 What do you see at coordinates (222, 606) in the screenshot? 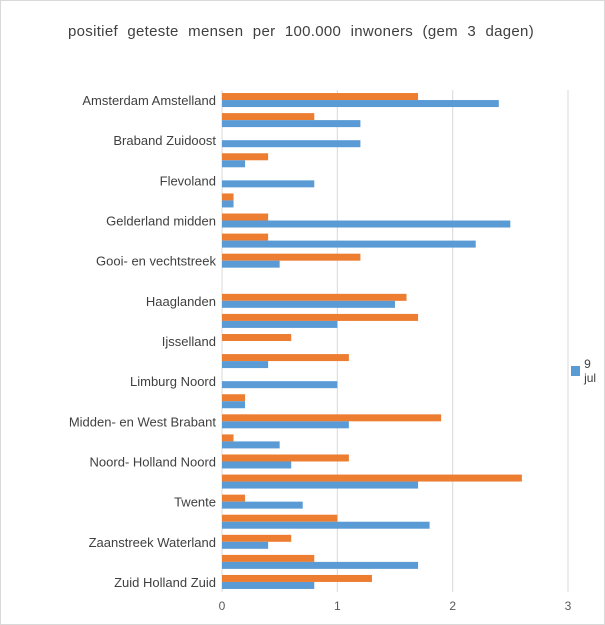
I see `x-tick-label: 0` at bounding box center [222, 606].